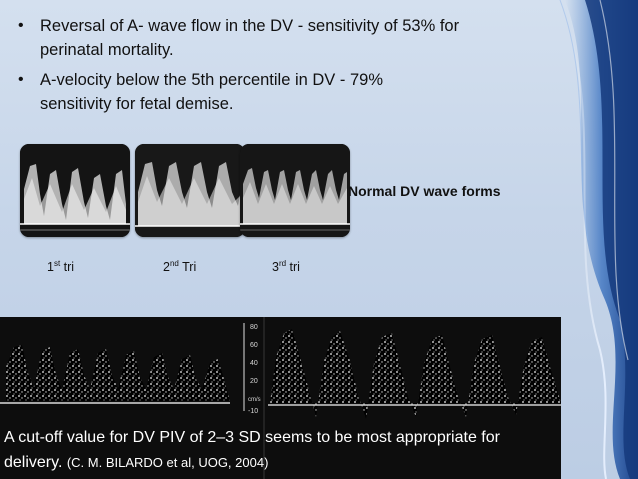 This screenshot has height=479, width=638. What do you see at coordinates (253, 411) in the screenshot?
I see `scale-label: -10` at bounding box center [253, 411].